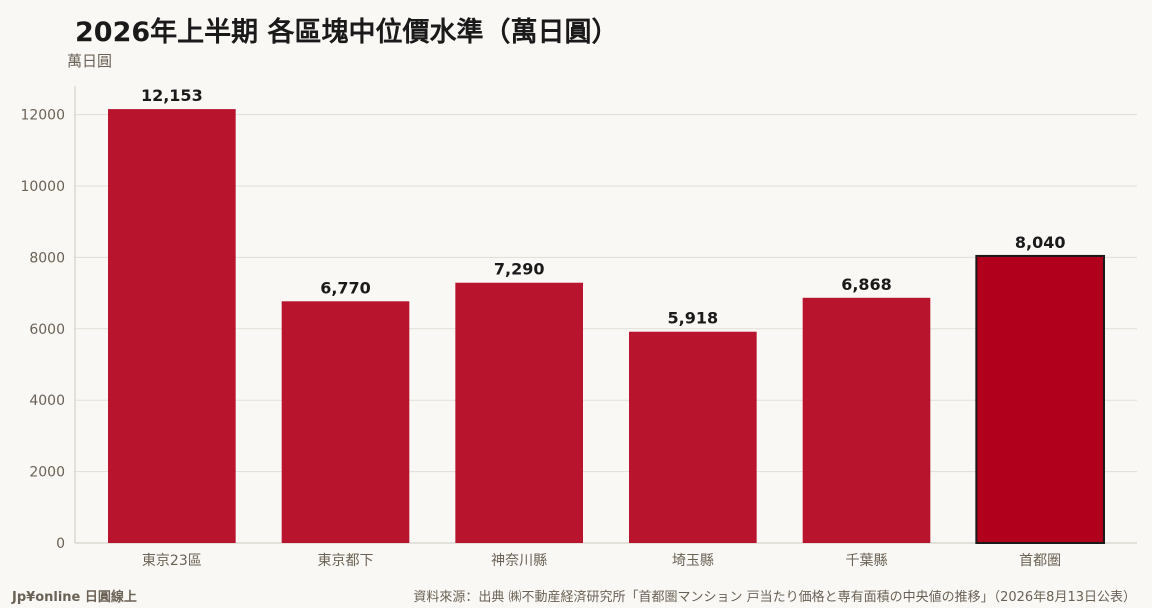  Describe the element at coordinates (172, 561) in the screenshot. I see `x-tick-label: 東京23區` at that location.